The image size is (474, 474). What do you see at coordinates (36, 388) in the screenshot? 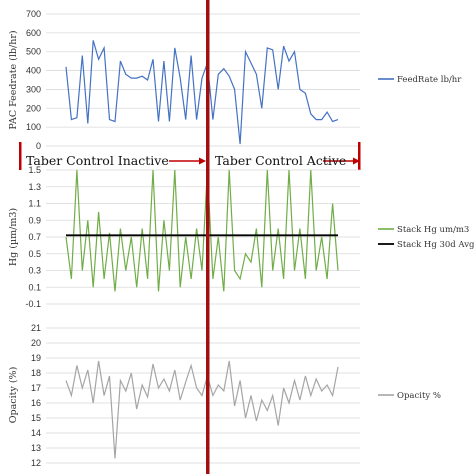
I see `y-tick-label: 17` at bounding box center [36, 388].